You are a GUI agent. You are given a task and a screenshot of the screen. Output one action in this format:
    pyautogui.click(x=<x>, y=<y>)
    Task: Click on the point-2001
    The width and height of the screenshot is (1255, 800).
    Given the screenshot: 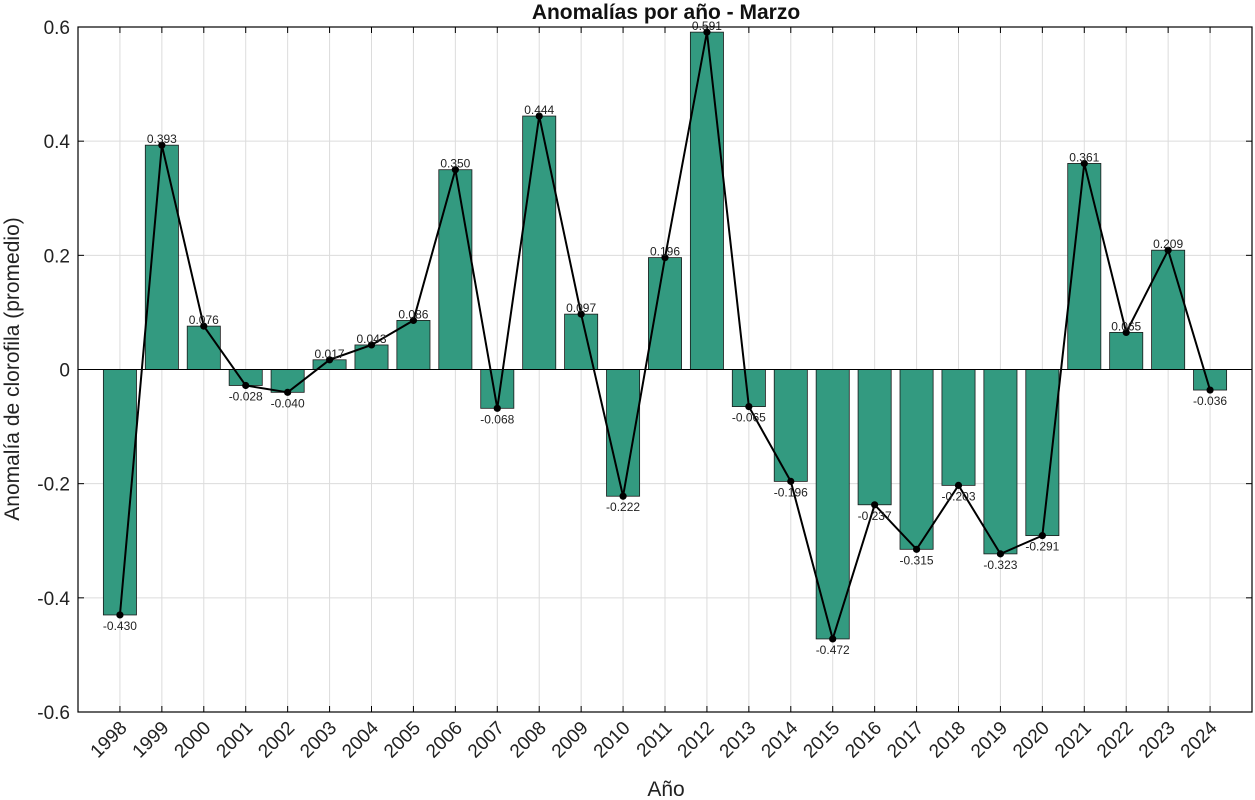 What is the action you would take?
    pyautogui.click(x=246, y=385)
    